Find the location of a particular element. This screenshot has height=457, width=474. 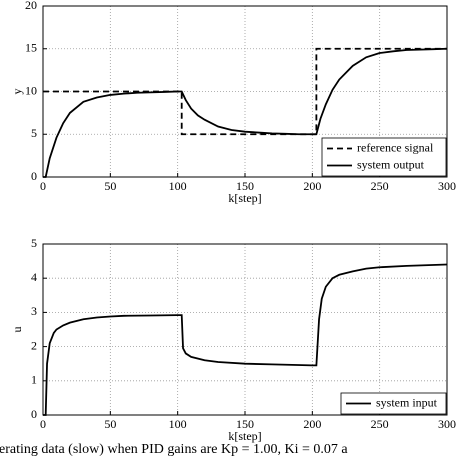

y-tick-label: 1 is located at coordinates (34, 380).